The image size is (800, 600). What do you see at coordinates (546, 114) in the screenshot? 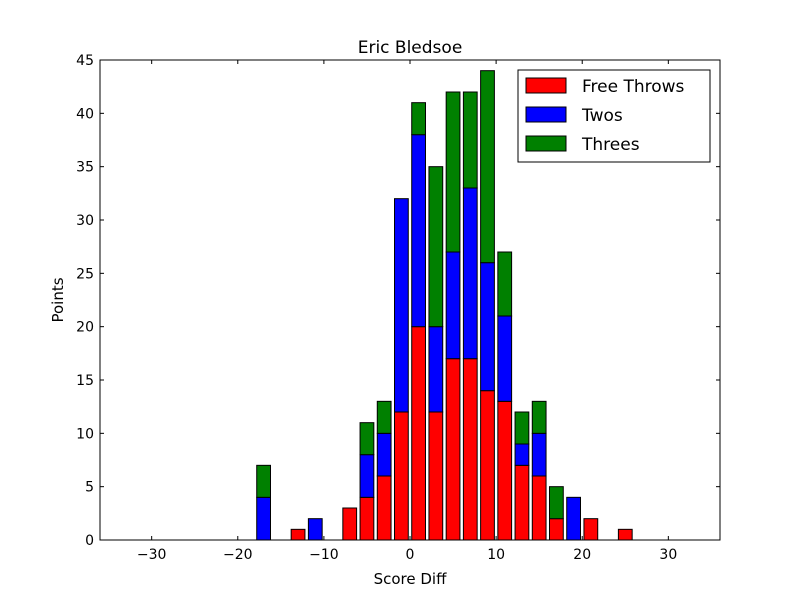
I see `legend-swatch-twos` at bounding box center [546, 114].